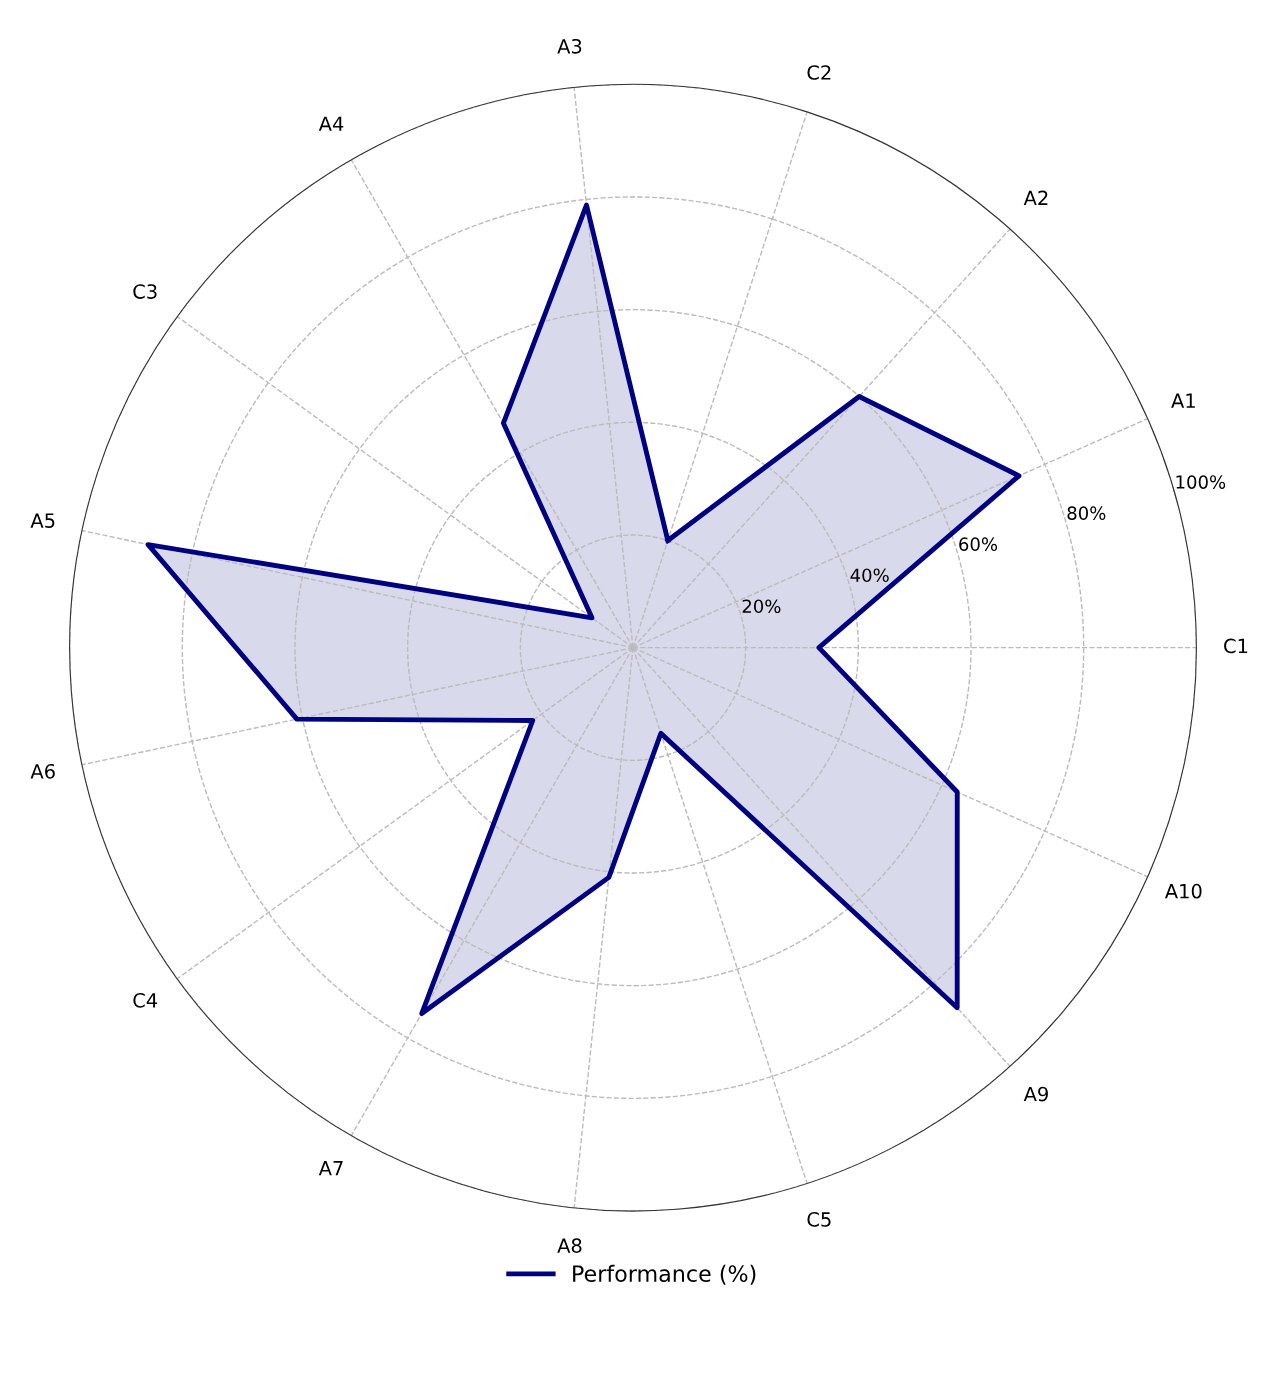 Image resolution: width=1266 pixels, height=1378 pixels. What do you see at coordinates (819, 1219) in the screenshot?
I see `spoke-label: C5` at bounding box center [819, 1219].